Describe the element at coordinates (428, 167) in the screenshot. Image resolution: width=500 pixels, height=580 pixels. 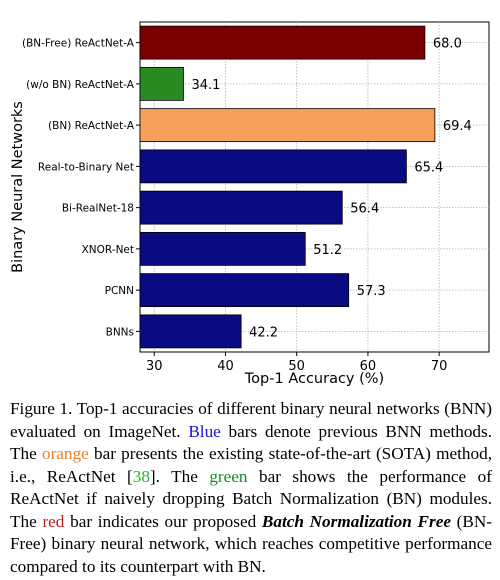
I see `data-label: 65.4` at that location.